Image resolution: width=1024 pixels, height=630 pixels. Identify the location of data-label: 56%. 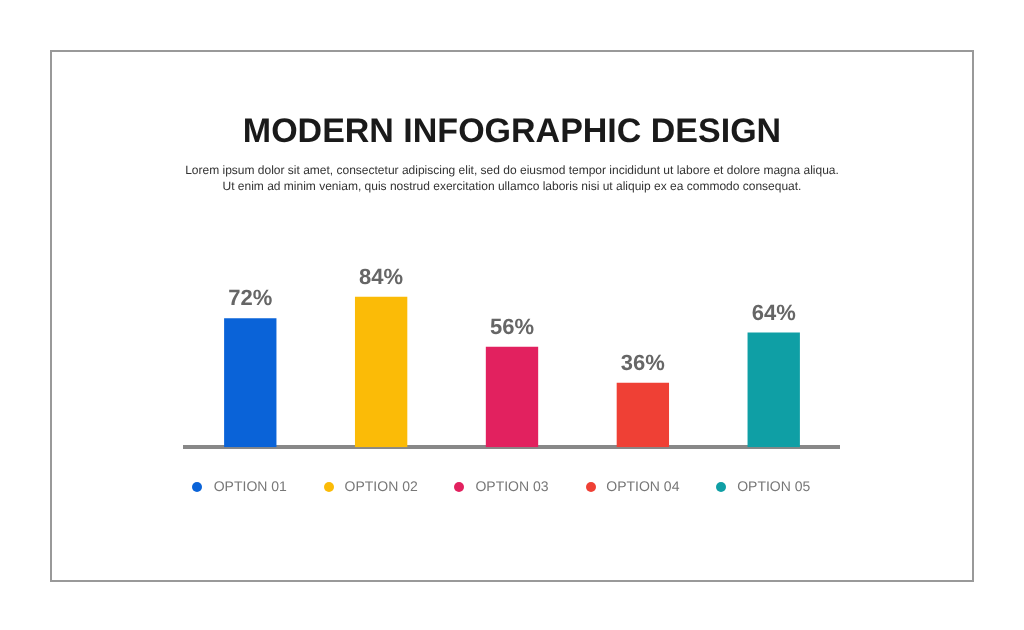
(512, 327).